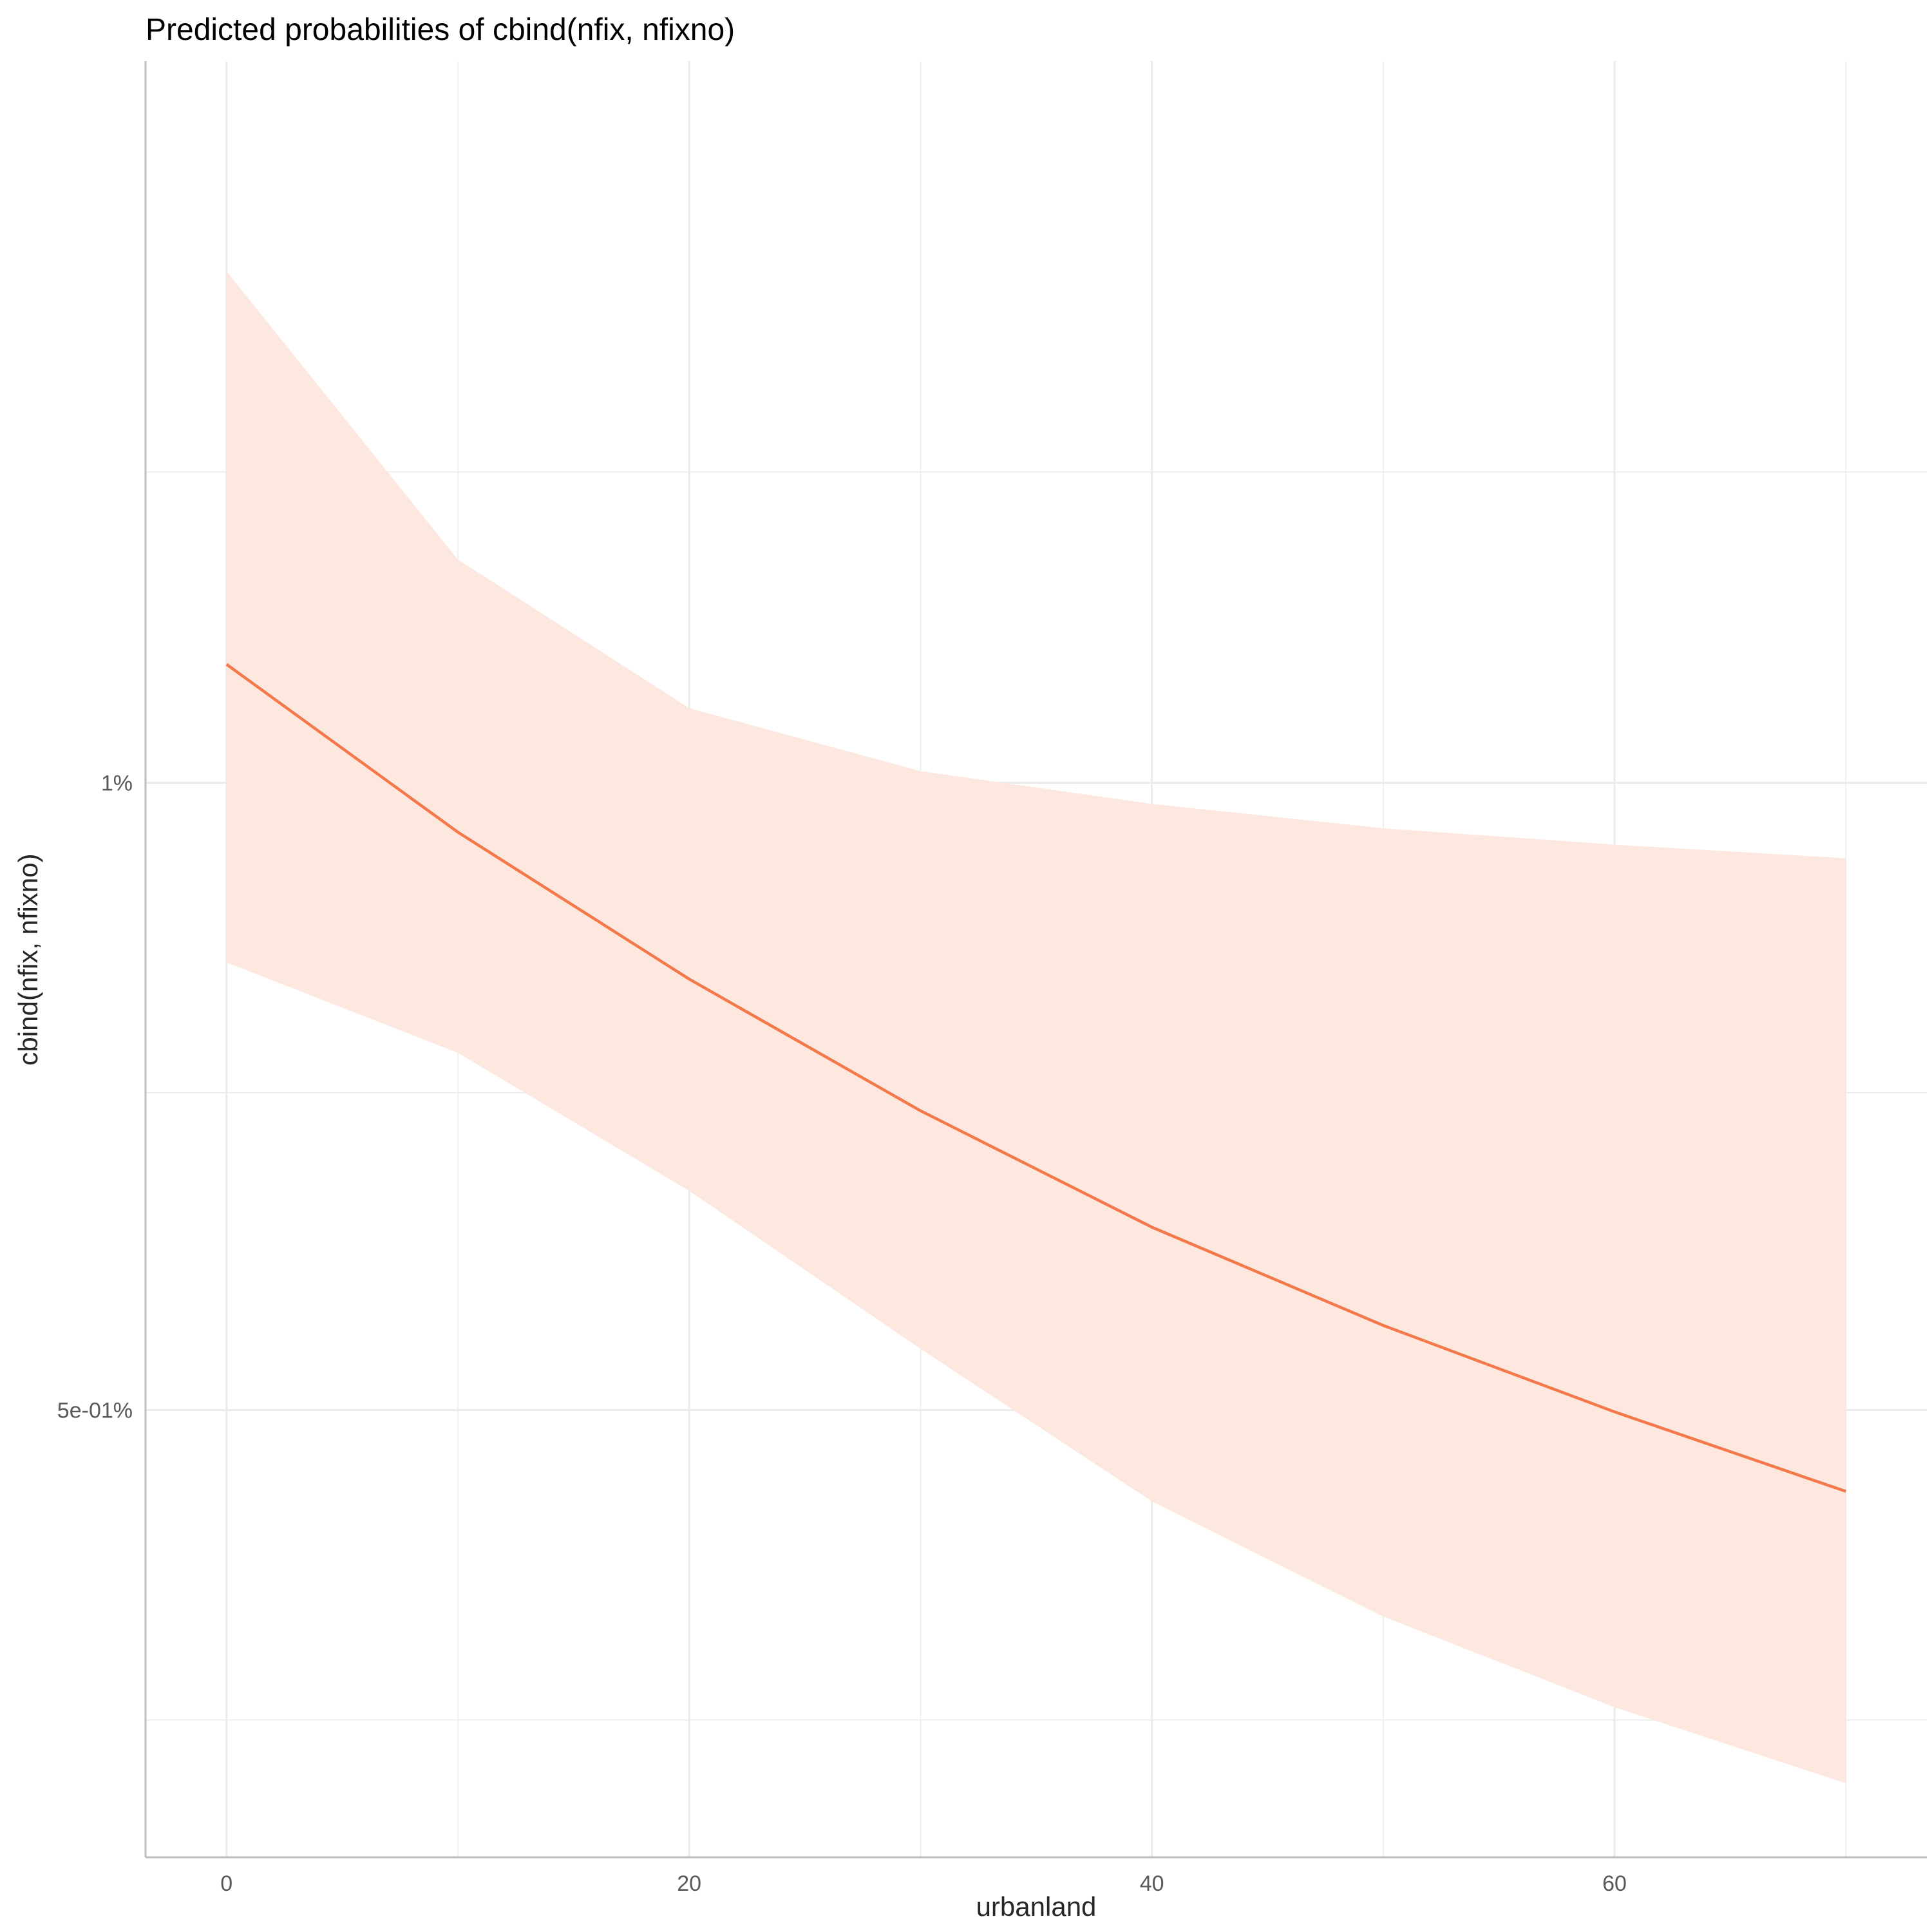 The image size is (1932, 1932). I want to click on x-tick-label: 0, so click(226, 1884).